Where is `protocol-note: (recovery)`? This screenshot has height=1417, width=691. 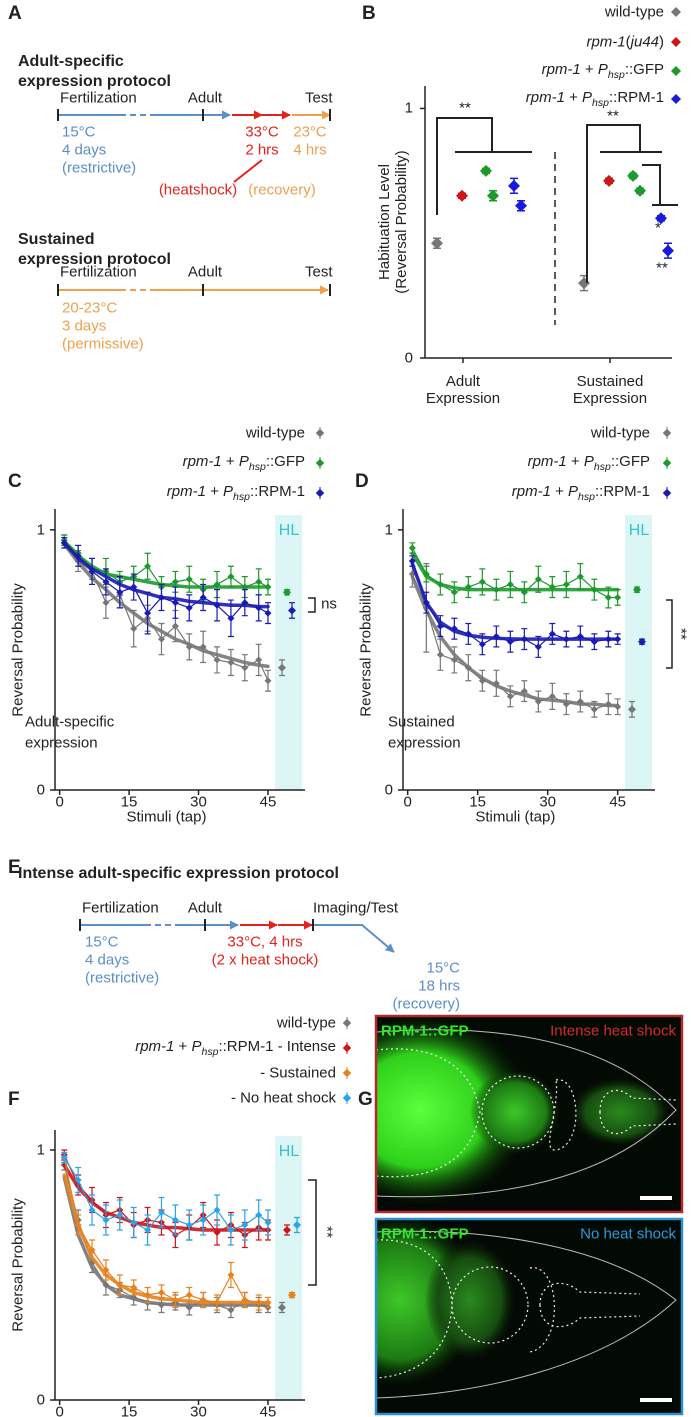 protocol-note: (recovery) is located at coordinates (282, 190).